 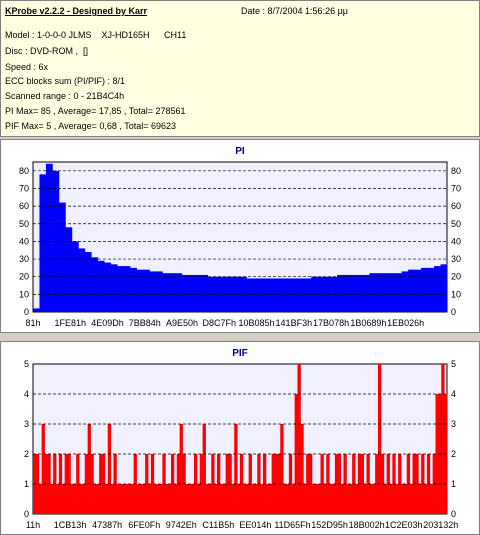 I want to click on pi-y-tick-label: 30, so click(x=24, y=259).